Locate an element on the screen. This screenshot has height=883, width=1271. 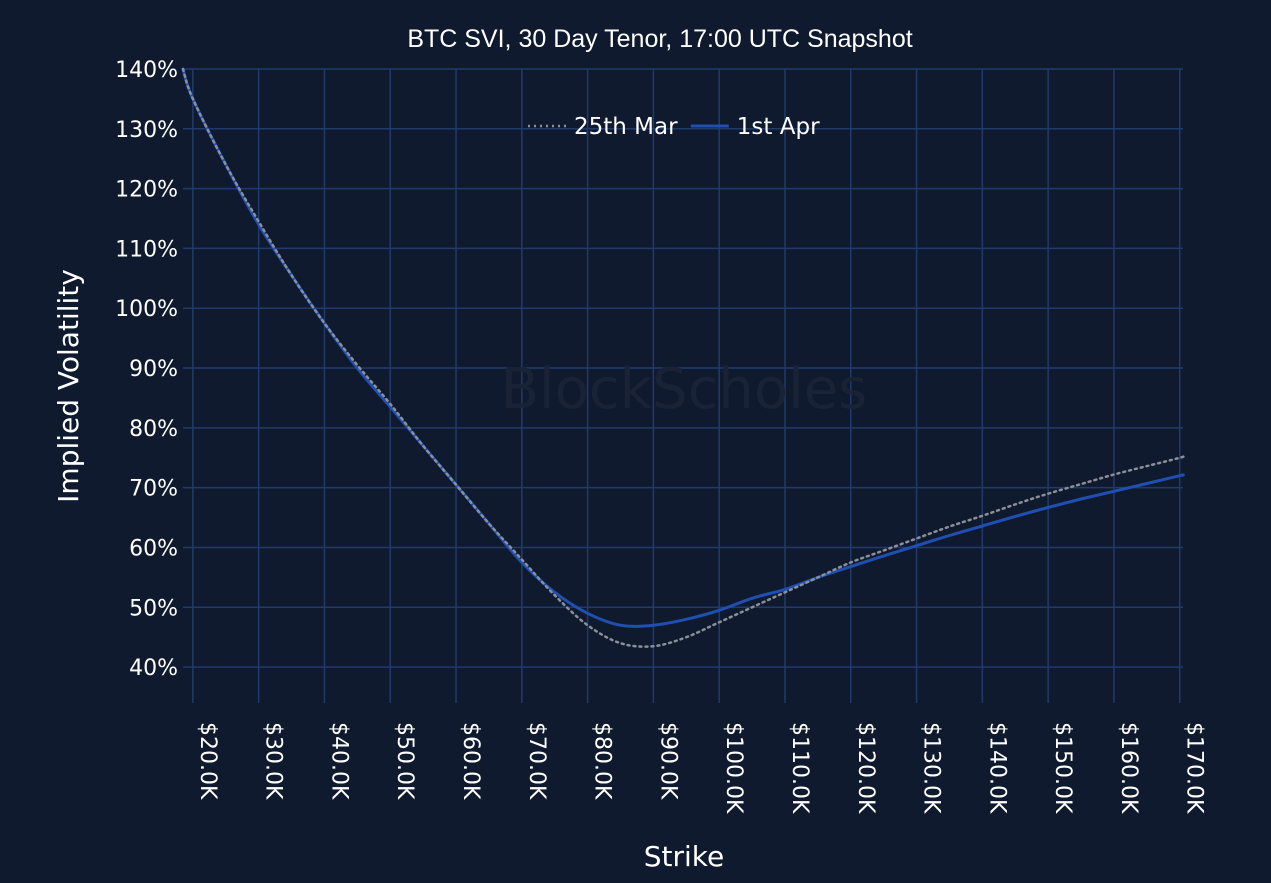
x-tick-label: $30.0K is located at coordinates (273, 761).